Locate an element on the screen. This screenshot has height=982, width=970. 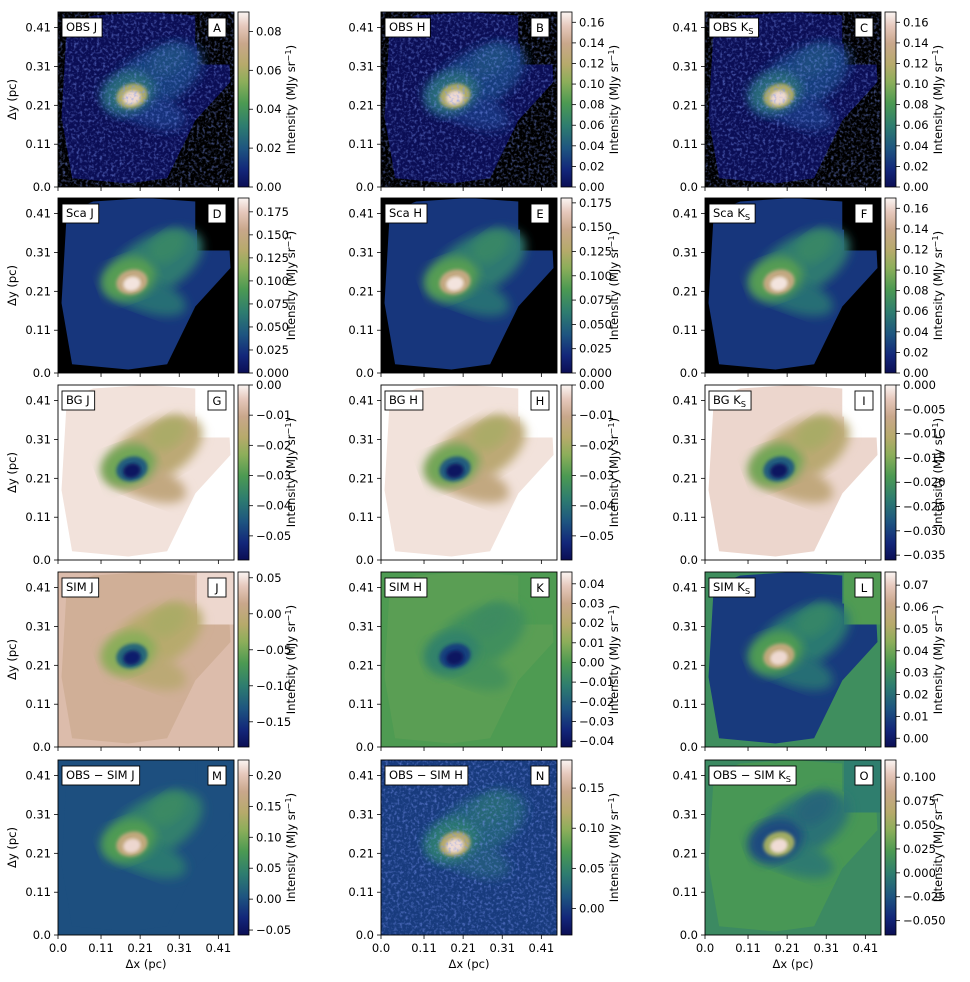
svg-text: SIM H is located at coordinates (405, 587).